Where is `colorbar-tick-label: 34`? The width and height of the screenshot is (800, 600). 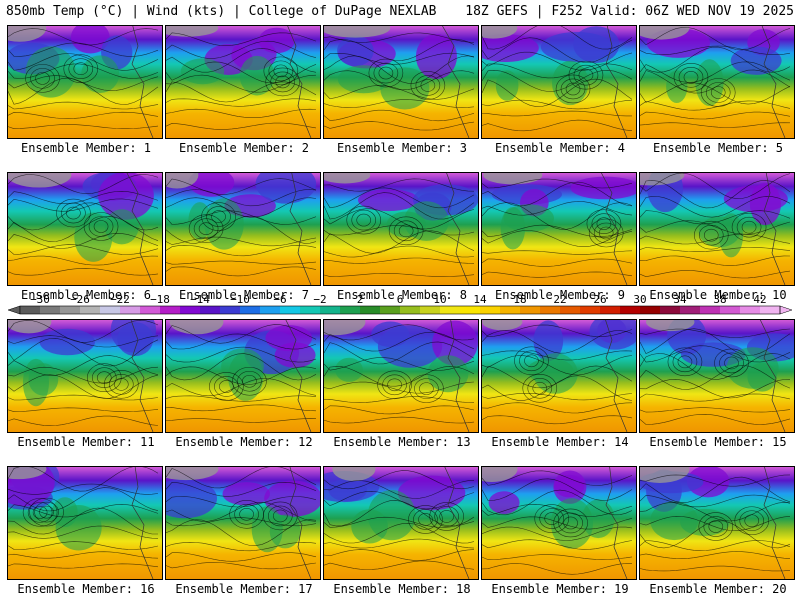 colorbar-tick-label: 34 is located at coordinates (680, 299).